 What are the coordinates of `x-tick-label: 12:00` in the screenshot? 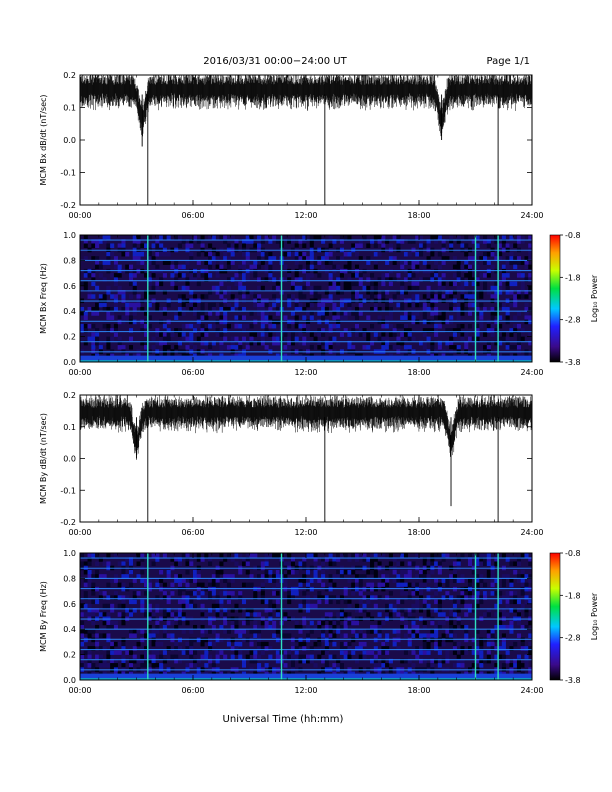 It's located at (305, 532).